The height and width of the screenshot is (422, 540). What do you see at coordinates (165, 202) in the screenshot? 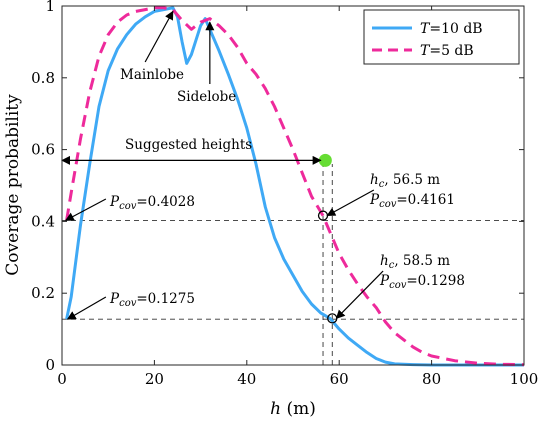
I see `pcov-1-value: =0.4028` at bounding box center [165, 202].